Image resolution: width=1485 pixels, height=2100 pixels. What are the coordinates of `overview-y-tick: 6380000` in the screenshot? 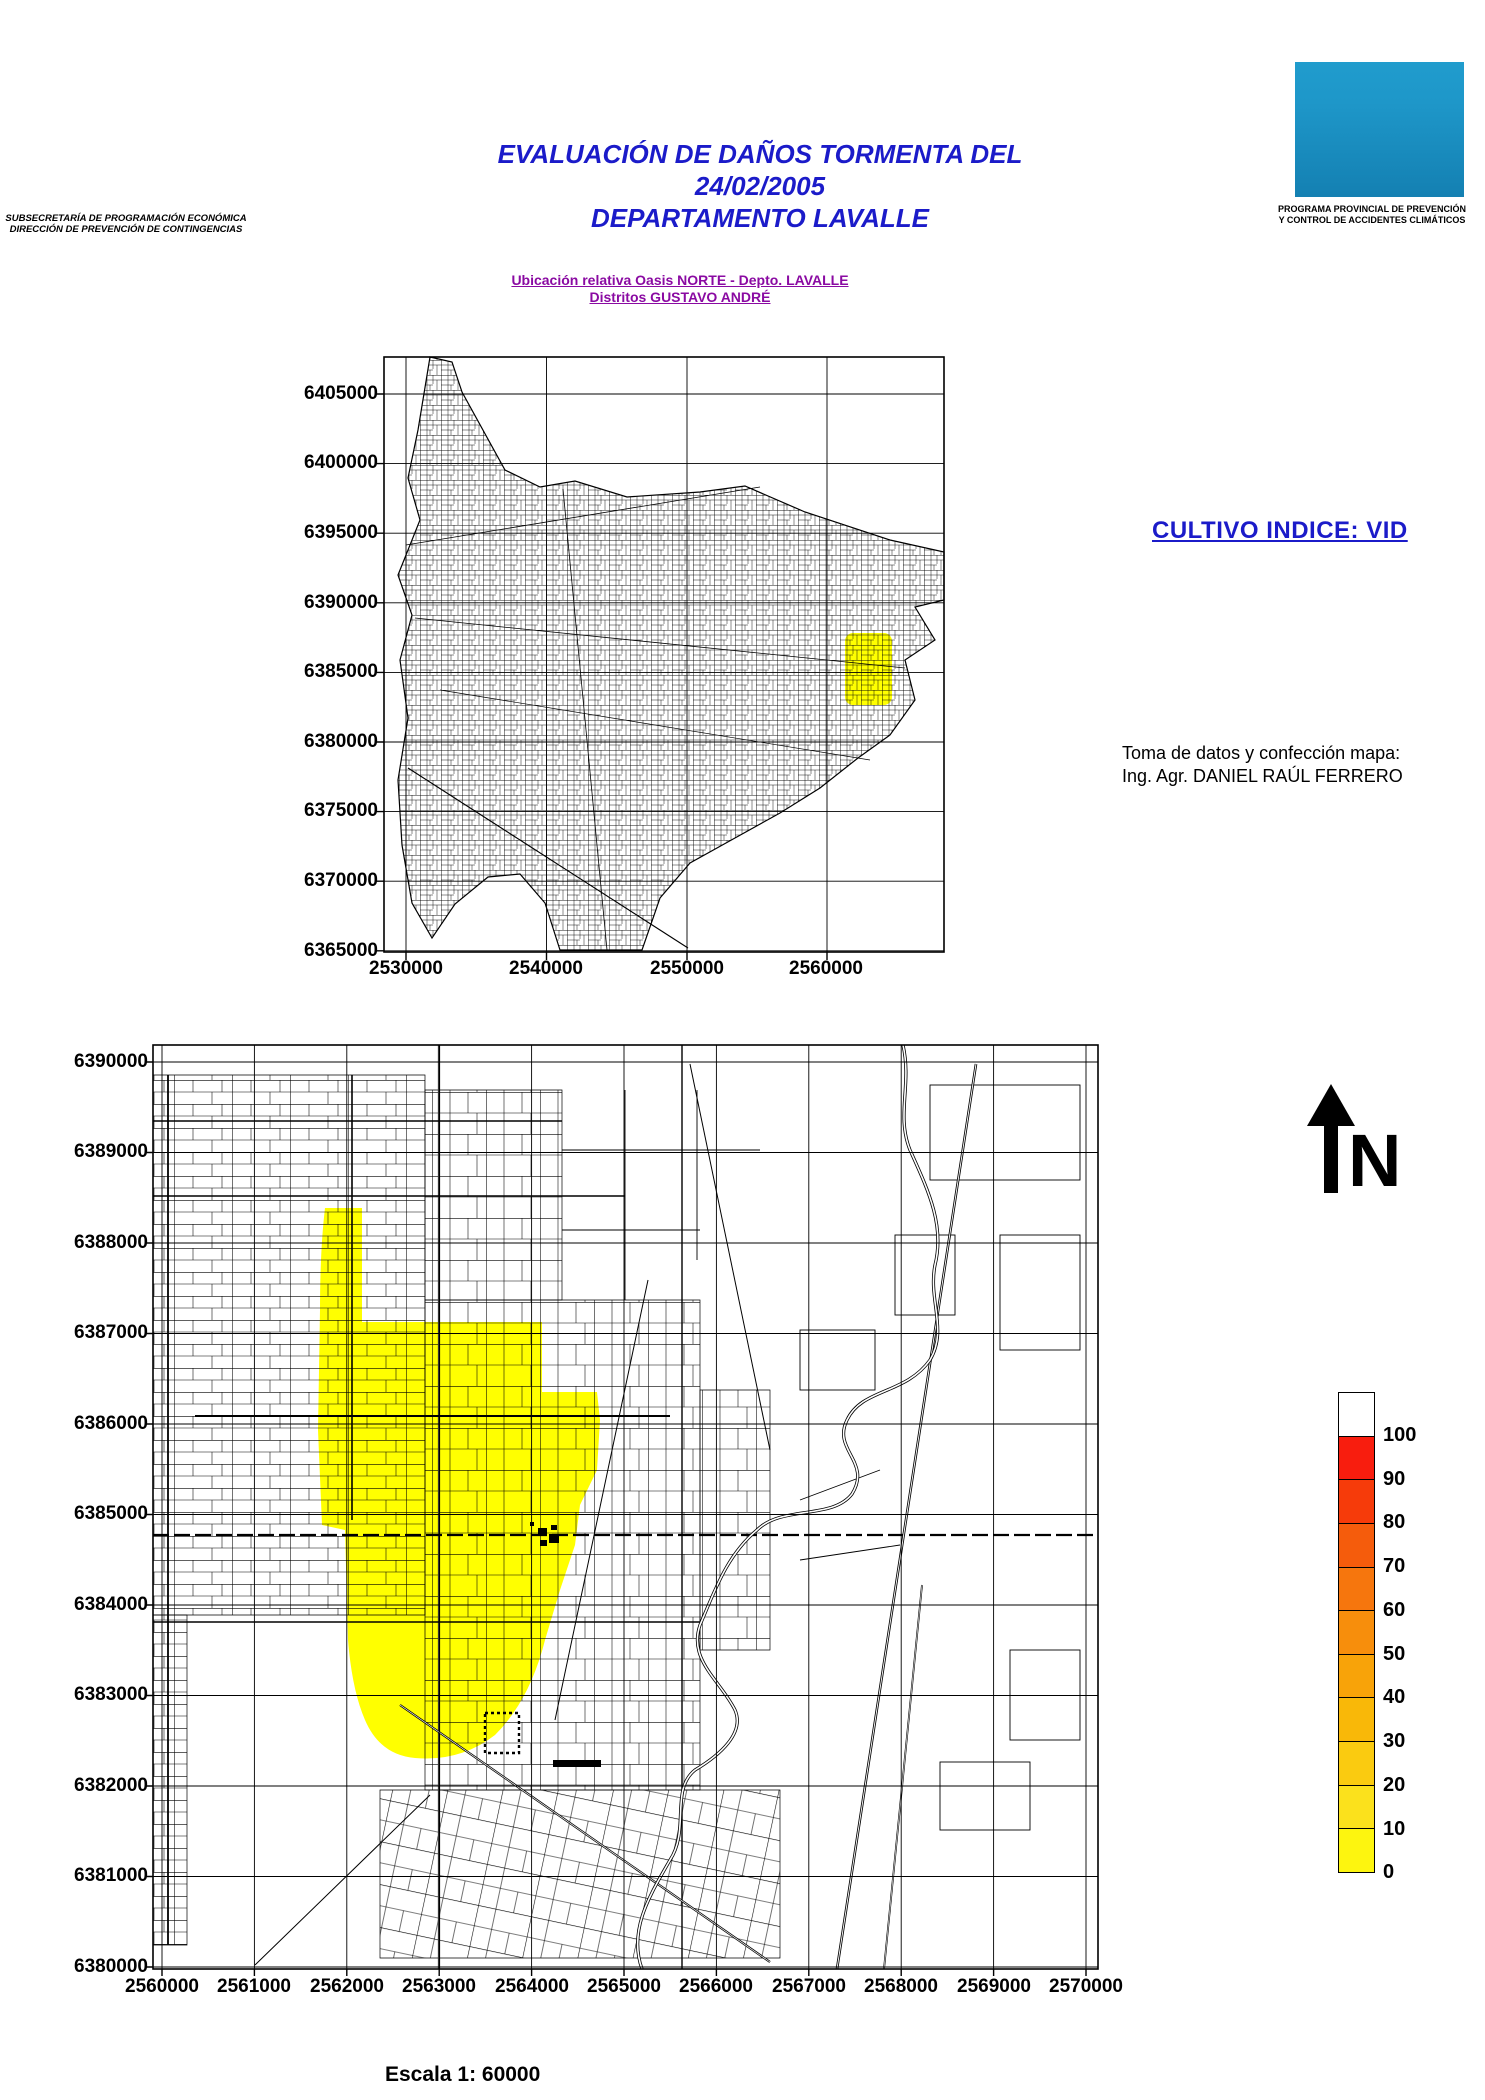 It's located at (341, 741).